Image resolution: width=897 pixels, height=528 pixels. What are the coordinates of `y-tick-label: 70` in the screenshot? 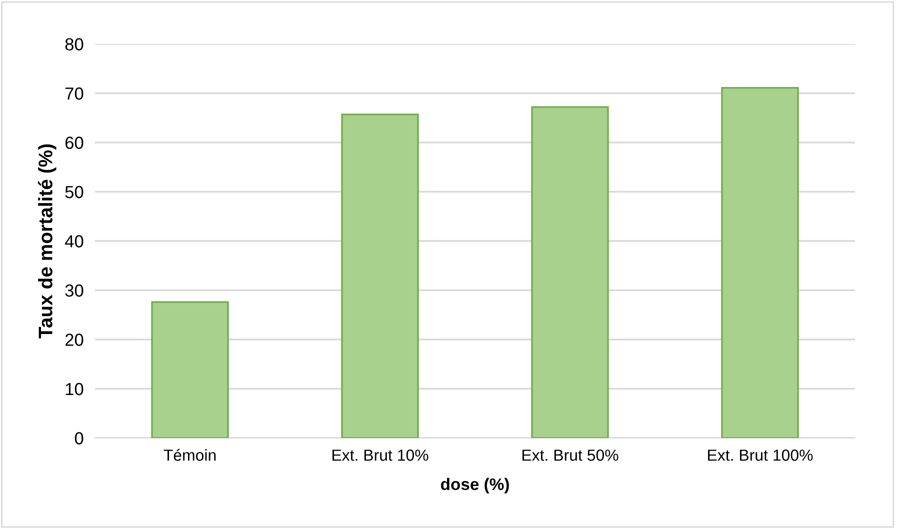 It's located at (74, 93).